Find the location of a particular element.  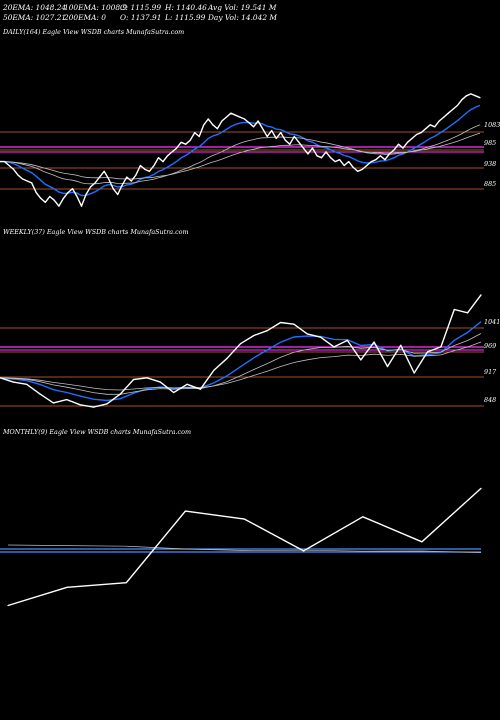

daily-level-label-1083: 1083 is located at coordinates (492, 125).